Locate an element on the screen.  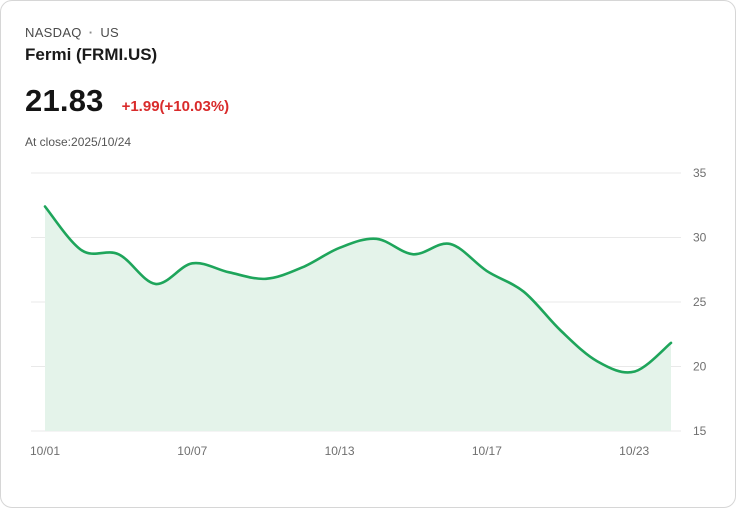
svg-text: 20 is located at coordinates (700, 367).